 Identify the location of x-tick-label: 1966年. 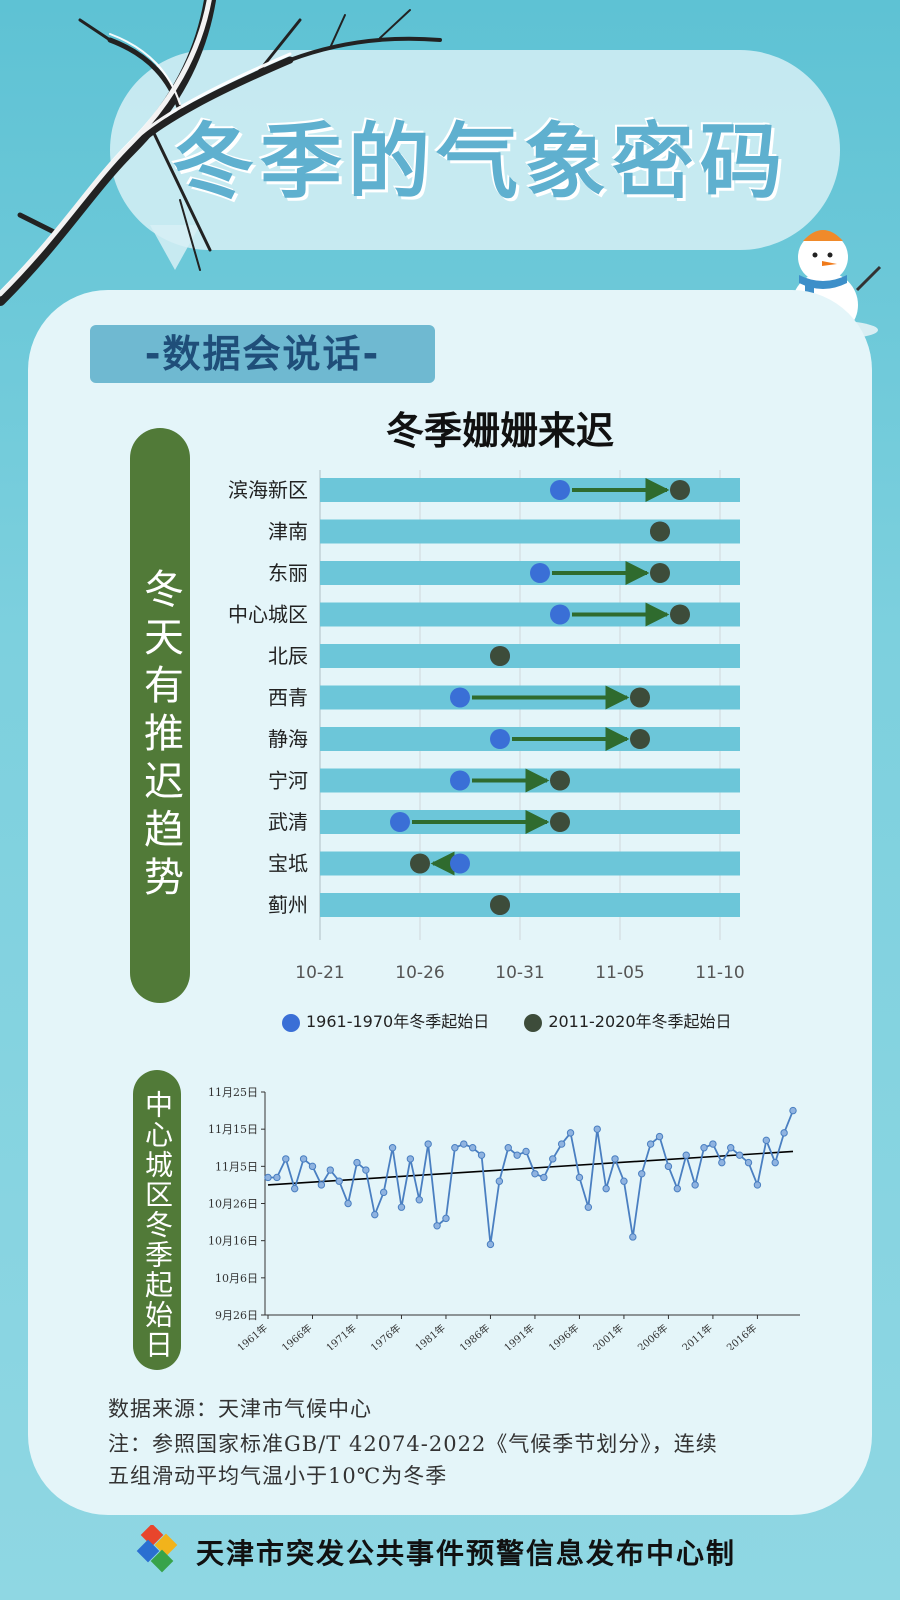
(297, 1335).